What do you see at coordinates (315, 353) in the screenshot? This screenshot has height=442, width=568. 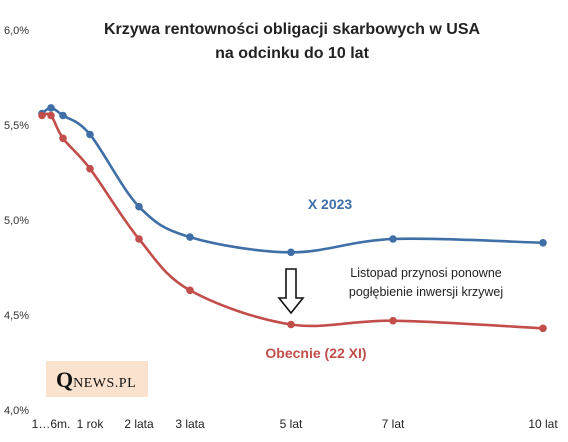 I see `series-label-current: Obecnie (22 XI)` at bounding box center [315, 353].